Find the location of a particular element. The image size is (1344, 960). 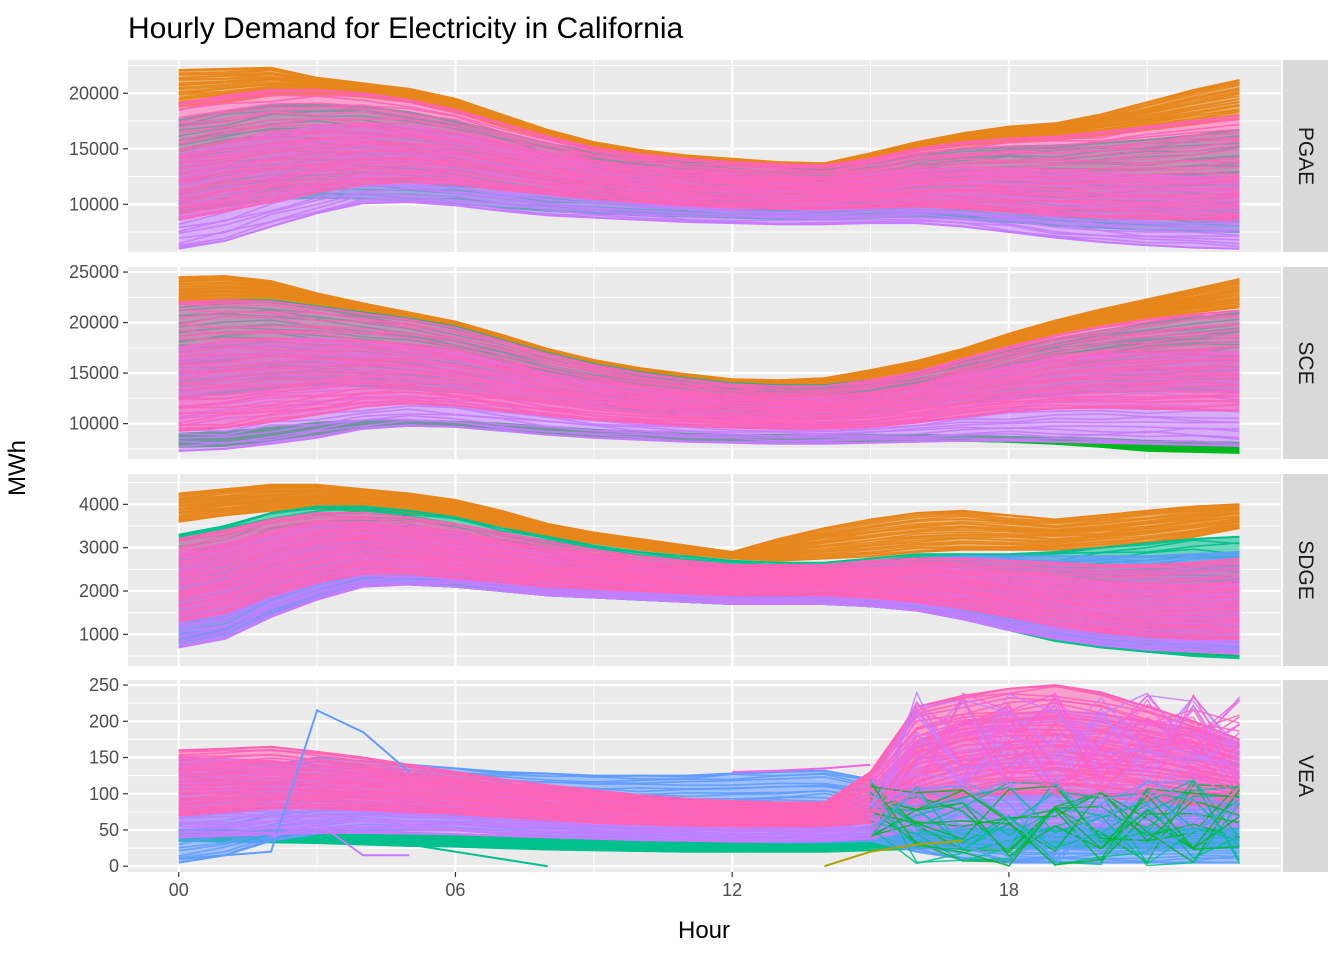

y-tick-label: 2000 is located at coordinates (99, 591).